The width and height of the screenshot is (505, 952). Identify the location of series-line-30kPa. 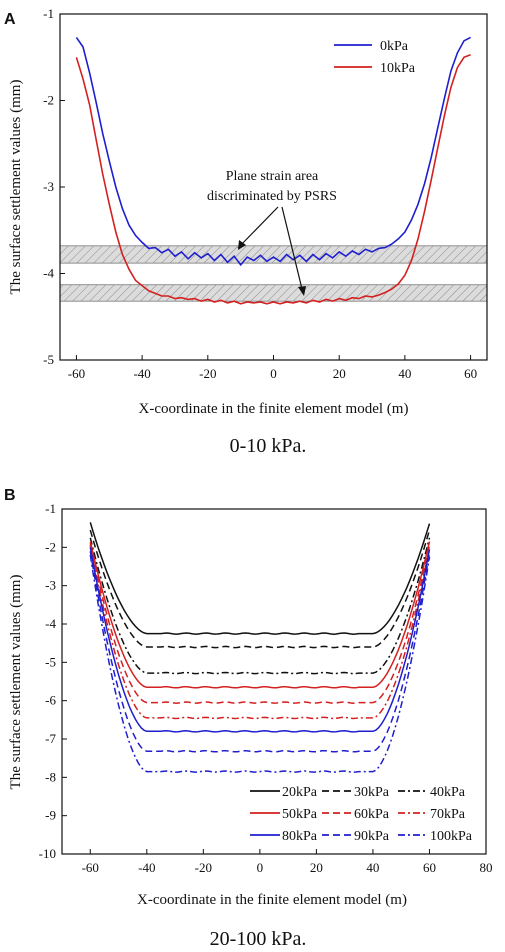
(260, 589).